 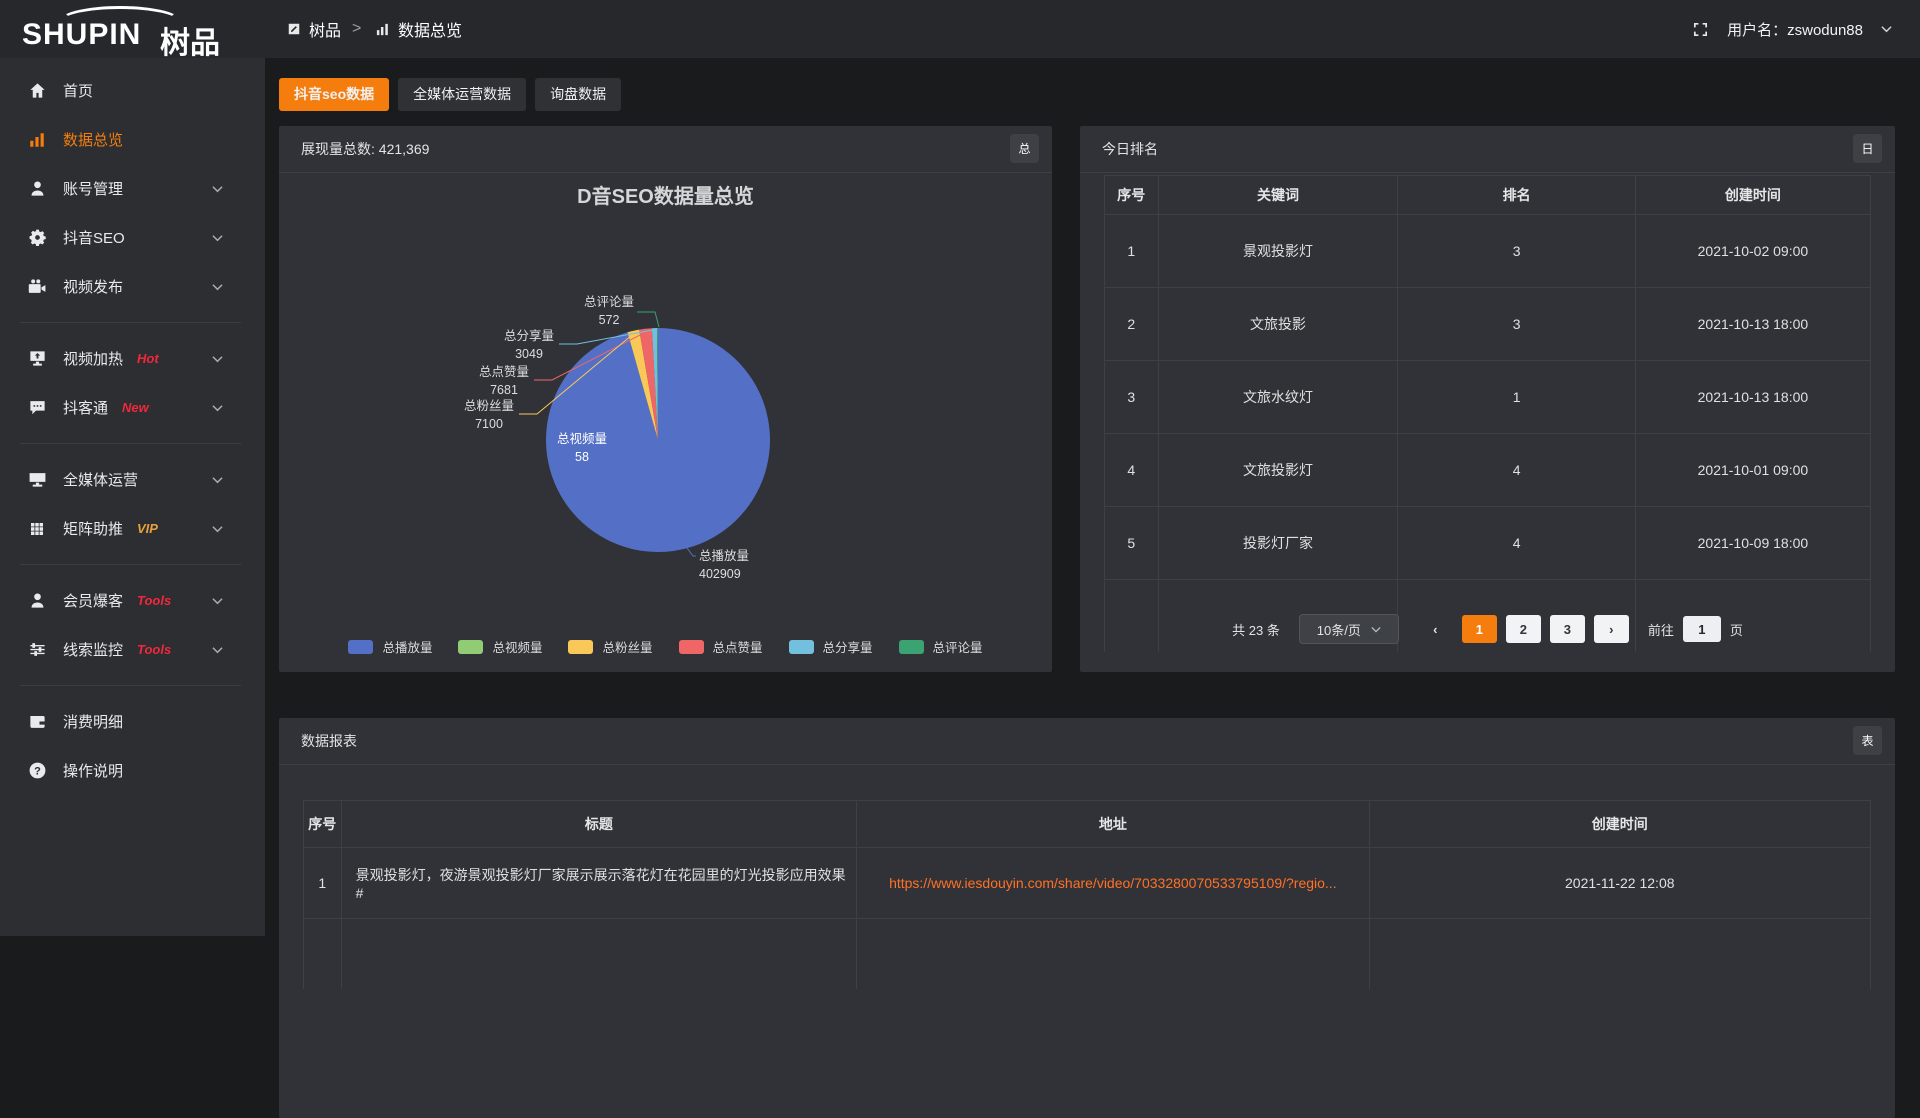 I want to click on sidebar-item-douyin-seo: 抖音SEO, so click(x=132, y=237).